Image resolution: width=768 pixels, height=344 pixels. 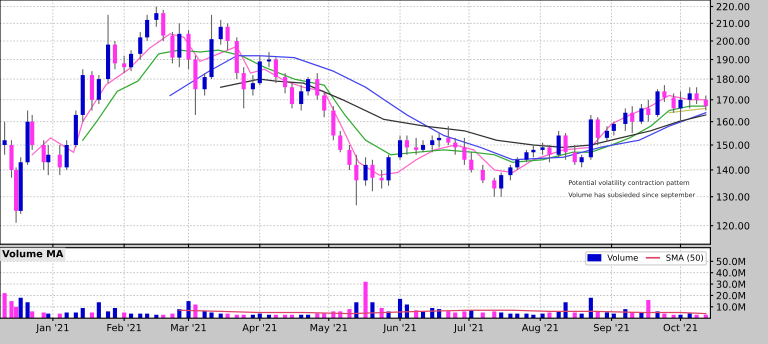 I want to click on legend-label: SMA (50), so click(x=685, y=258).